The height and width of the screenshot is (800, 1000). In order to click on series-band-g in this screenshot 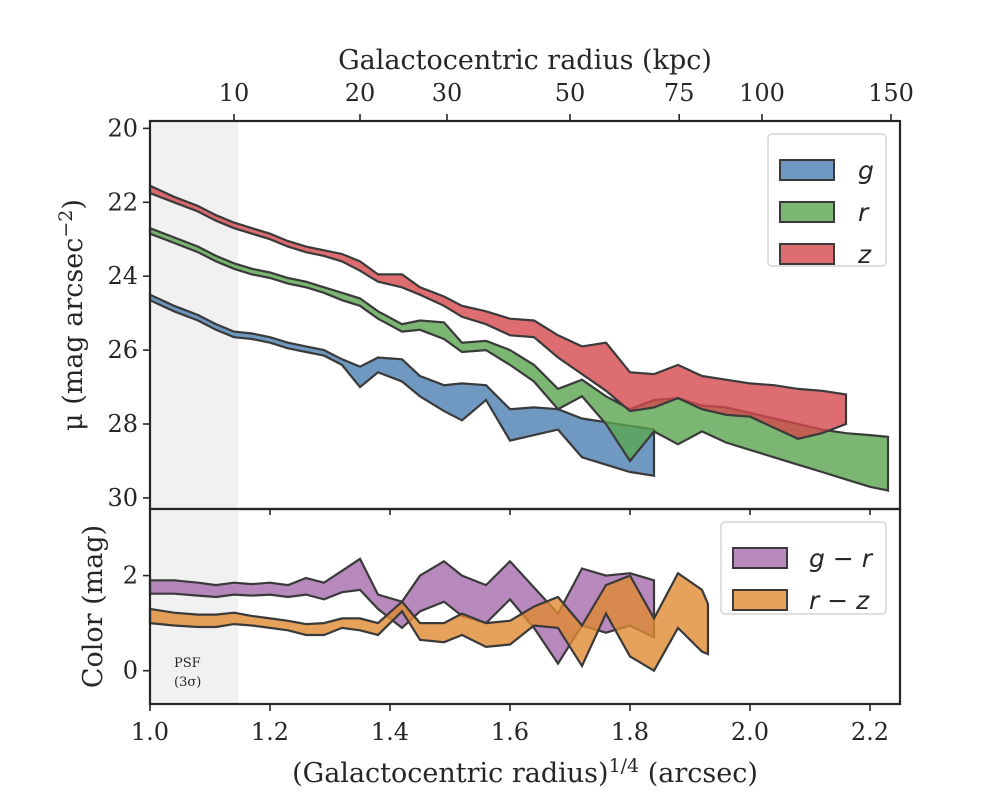, I will do `click(402, 384)`.